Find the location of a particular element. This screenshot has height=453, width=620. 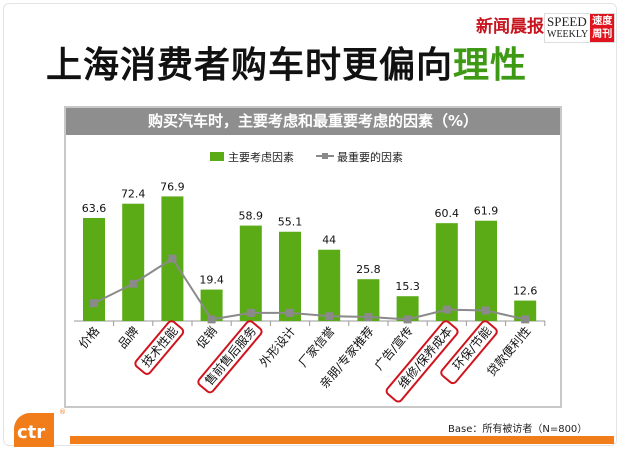

bar-data-label: 58.9 is located at coordinates (251, 216).